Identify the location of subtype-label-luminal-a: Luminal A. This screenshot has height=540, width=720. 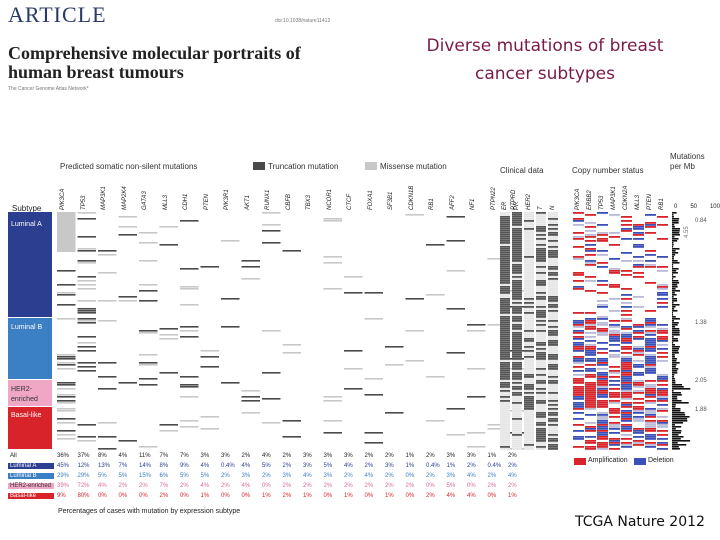
(26, 224).